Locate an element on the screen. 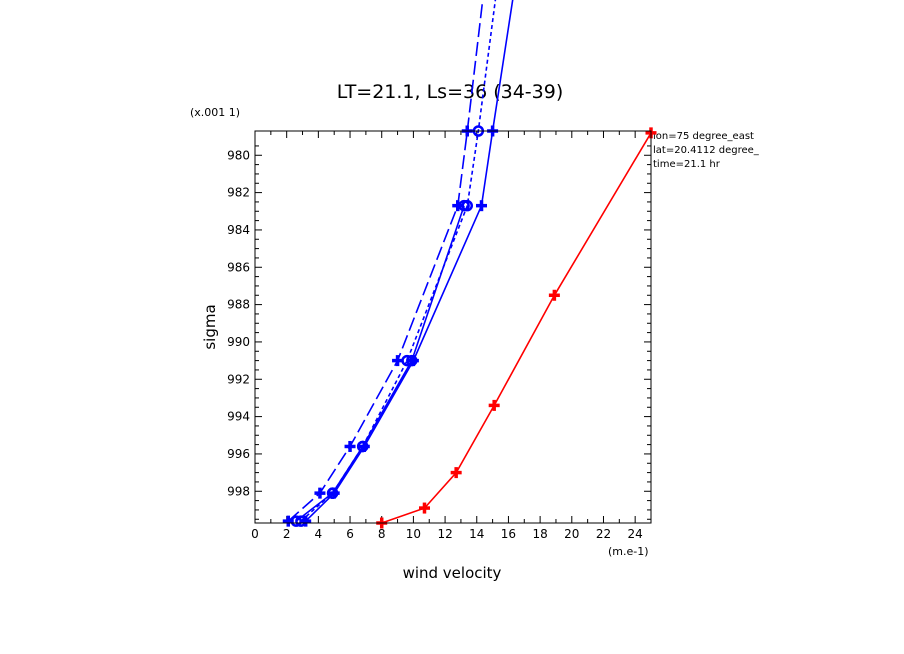 The image size is (904, 654). y-tick-label: 984 is located at coordinates (238, 230).